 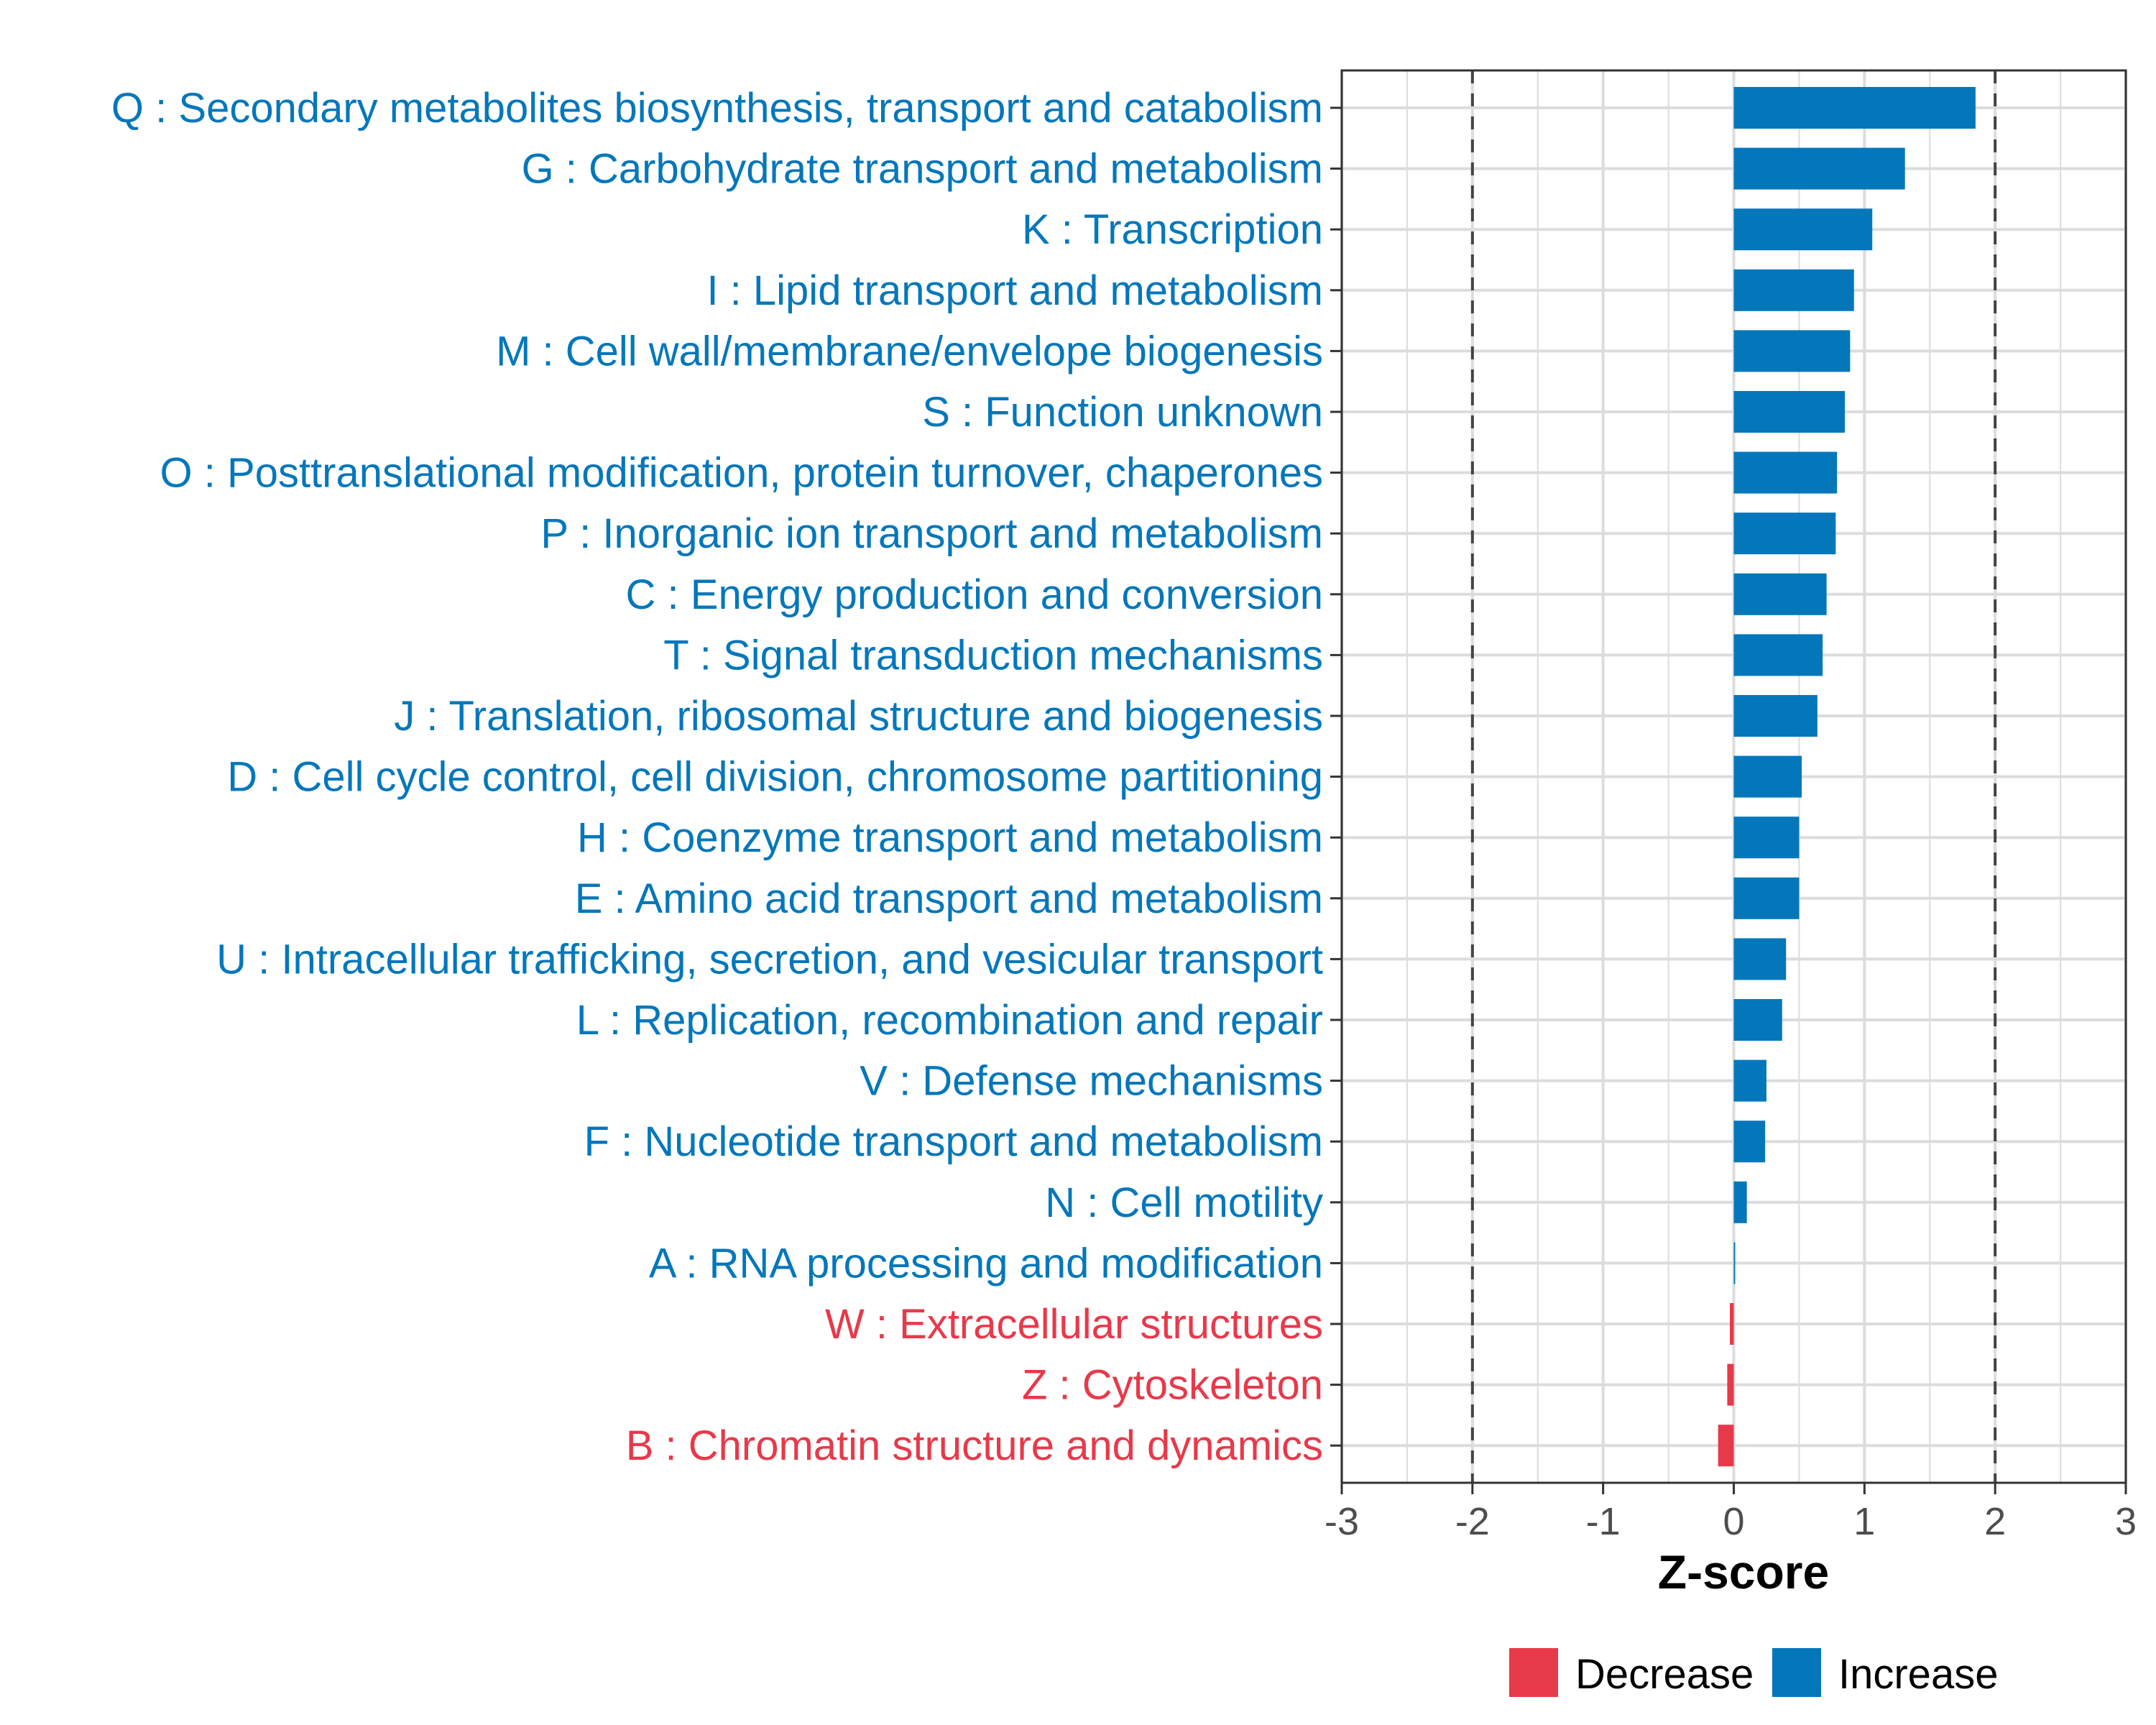 What do you see at coordinates (1750, 1080) in the screenshot?
I see `bar-v` at bounding box center [1750, 1080].